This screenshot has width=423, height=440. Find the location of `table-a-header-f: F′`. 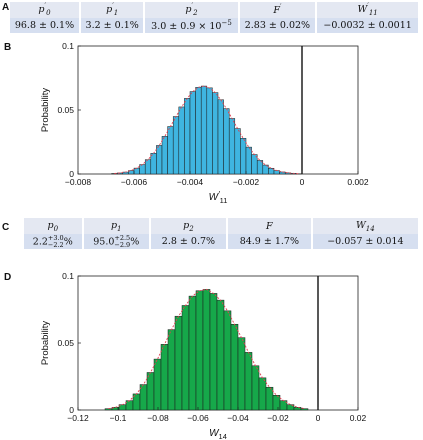

table-a-header-f: F′ is located at coordinates (277, 10).